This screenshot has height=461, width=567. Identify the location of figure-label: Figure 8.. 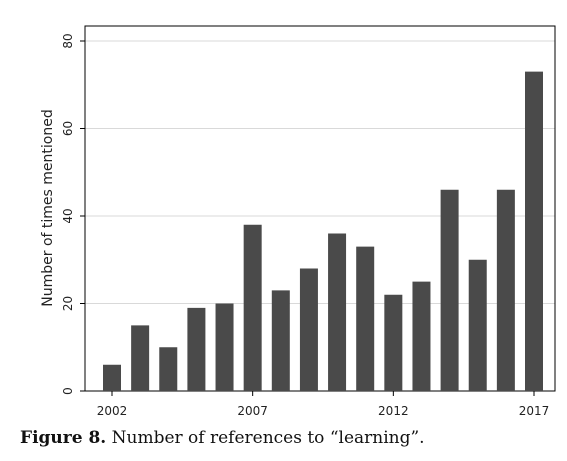
(63, 438).